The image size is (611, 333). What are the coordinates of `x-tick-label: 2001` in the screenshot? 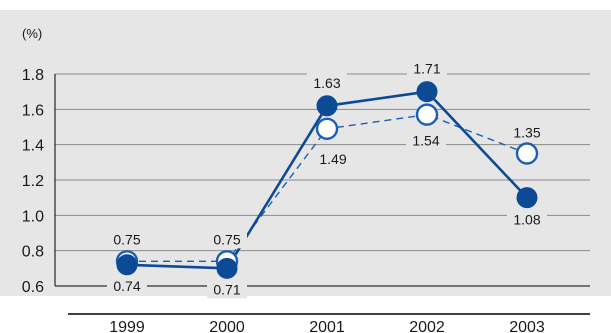 It's located at (327, 326).